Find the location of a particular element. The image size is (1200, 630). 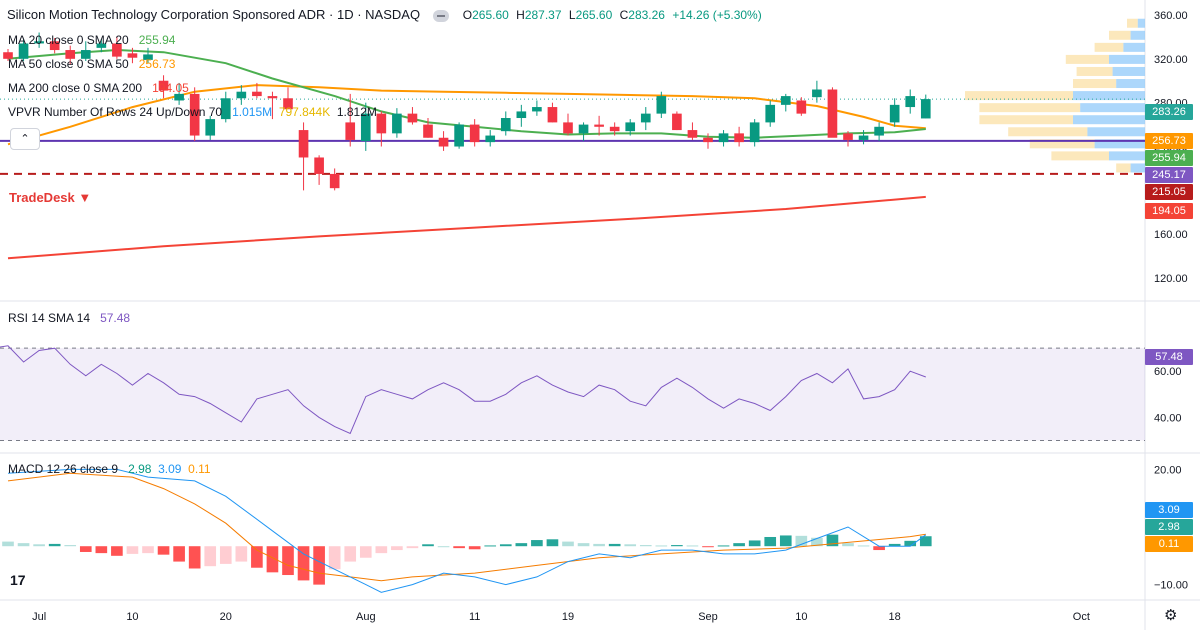

y-tick-label: 20.00 is located at coordinates (1168, 470).